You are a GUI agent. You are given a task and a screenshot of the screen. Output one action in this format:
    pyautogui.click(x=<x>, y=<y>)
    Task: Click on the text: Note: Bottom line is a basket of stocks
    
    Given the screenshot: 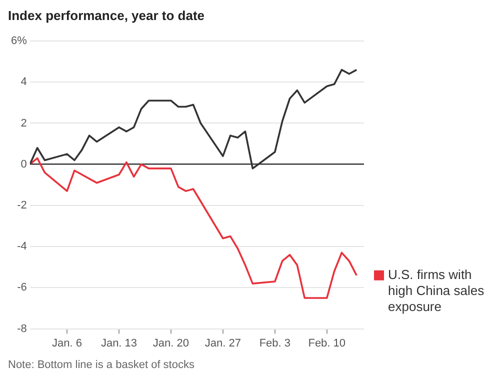 What is the action you would take?
    pyautogui.click(x=102, y=365)
    